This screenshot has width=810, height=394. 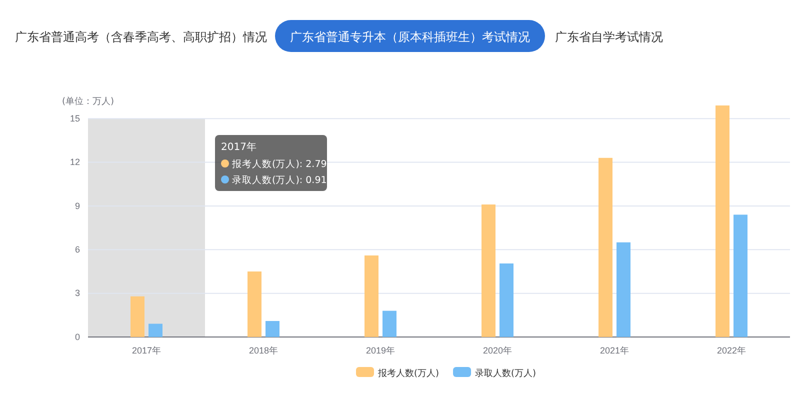 I want to click on legend-label: 报考人数(万人), so click(x=408, y=373).